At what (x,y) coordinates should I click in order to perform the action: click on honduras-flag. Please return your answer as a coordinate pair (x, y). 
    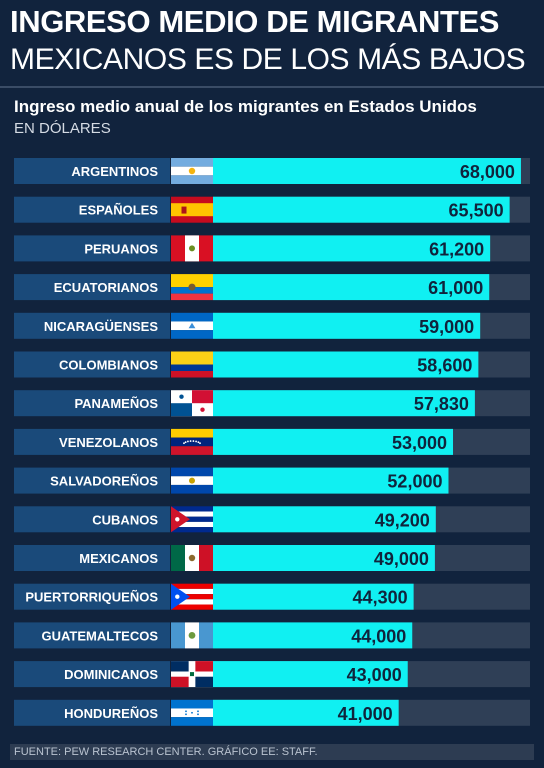
    Looking at the image, I should click on (192, 712).